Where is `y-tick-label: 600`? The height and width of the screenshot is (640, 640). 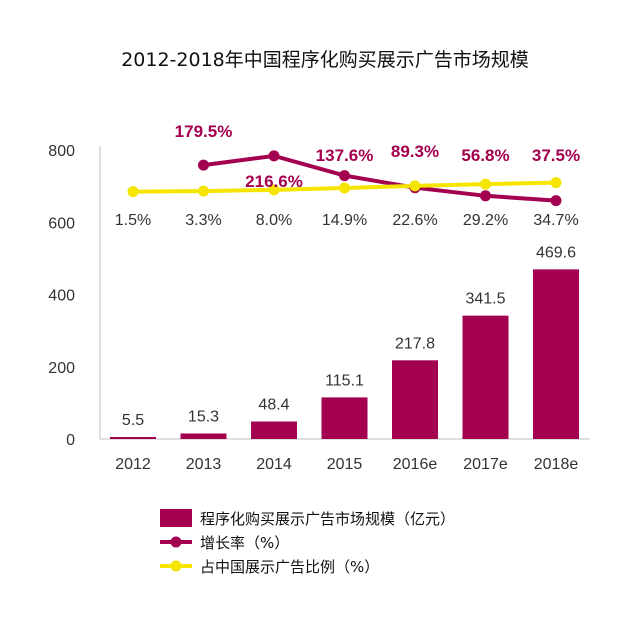
y-tick-label: 600 is located at coordinates (61, 223).